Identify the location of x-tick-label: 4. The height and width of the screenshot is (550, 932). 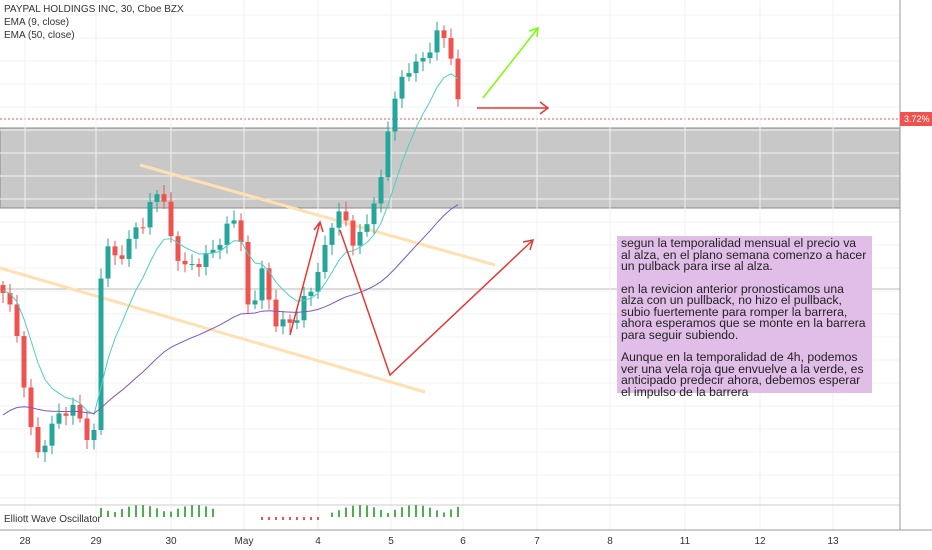
(318, 541).